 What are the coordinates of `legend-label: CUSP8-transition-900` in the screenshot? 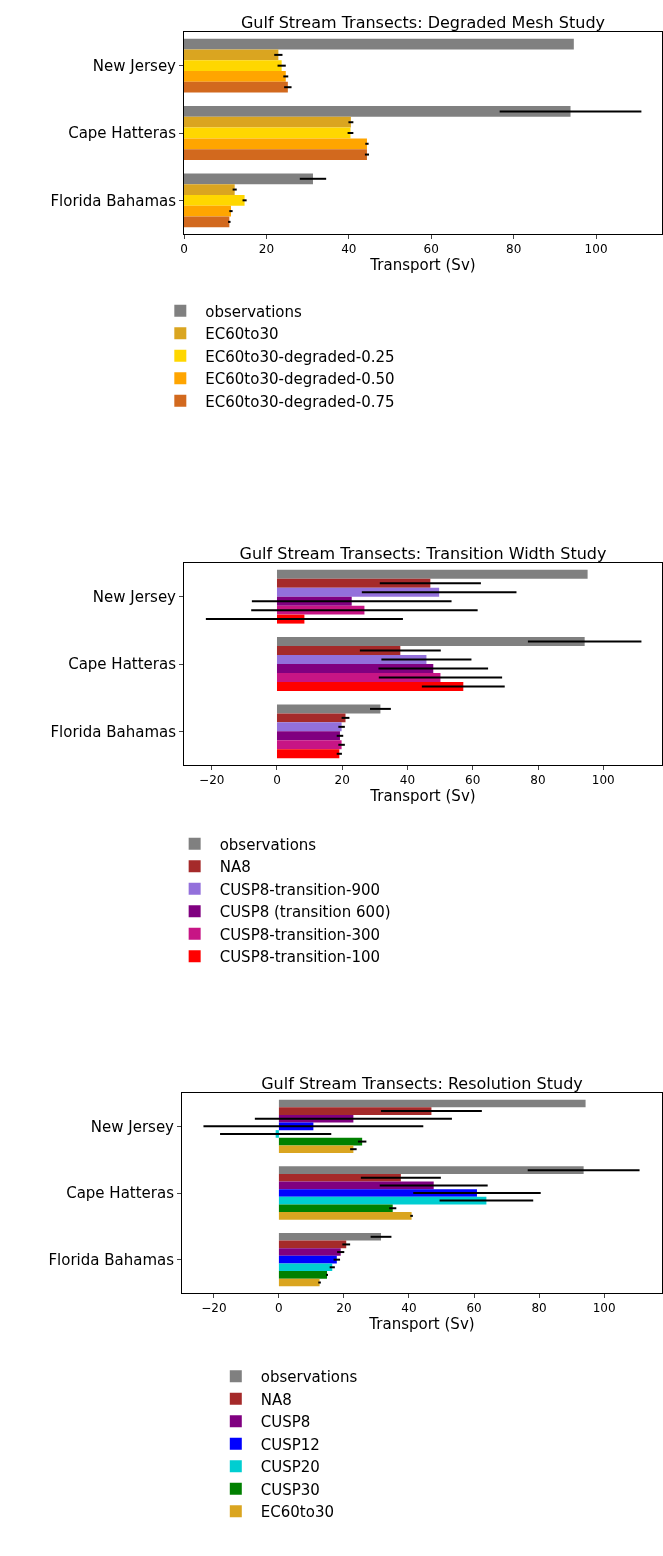 It's located at (300, 889).